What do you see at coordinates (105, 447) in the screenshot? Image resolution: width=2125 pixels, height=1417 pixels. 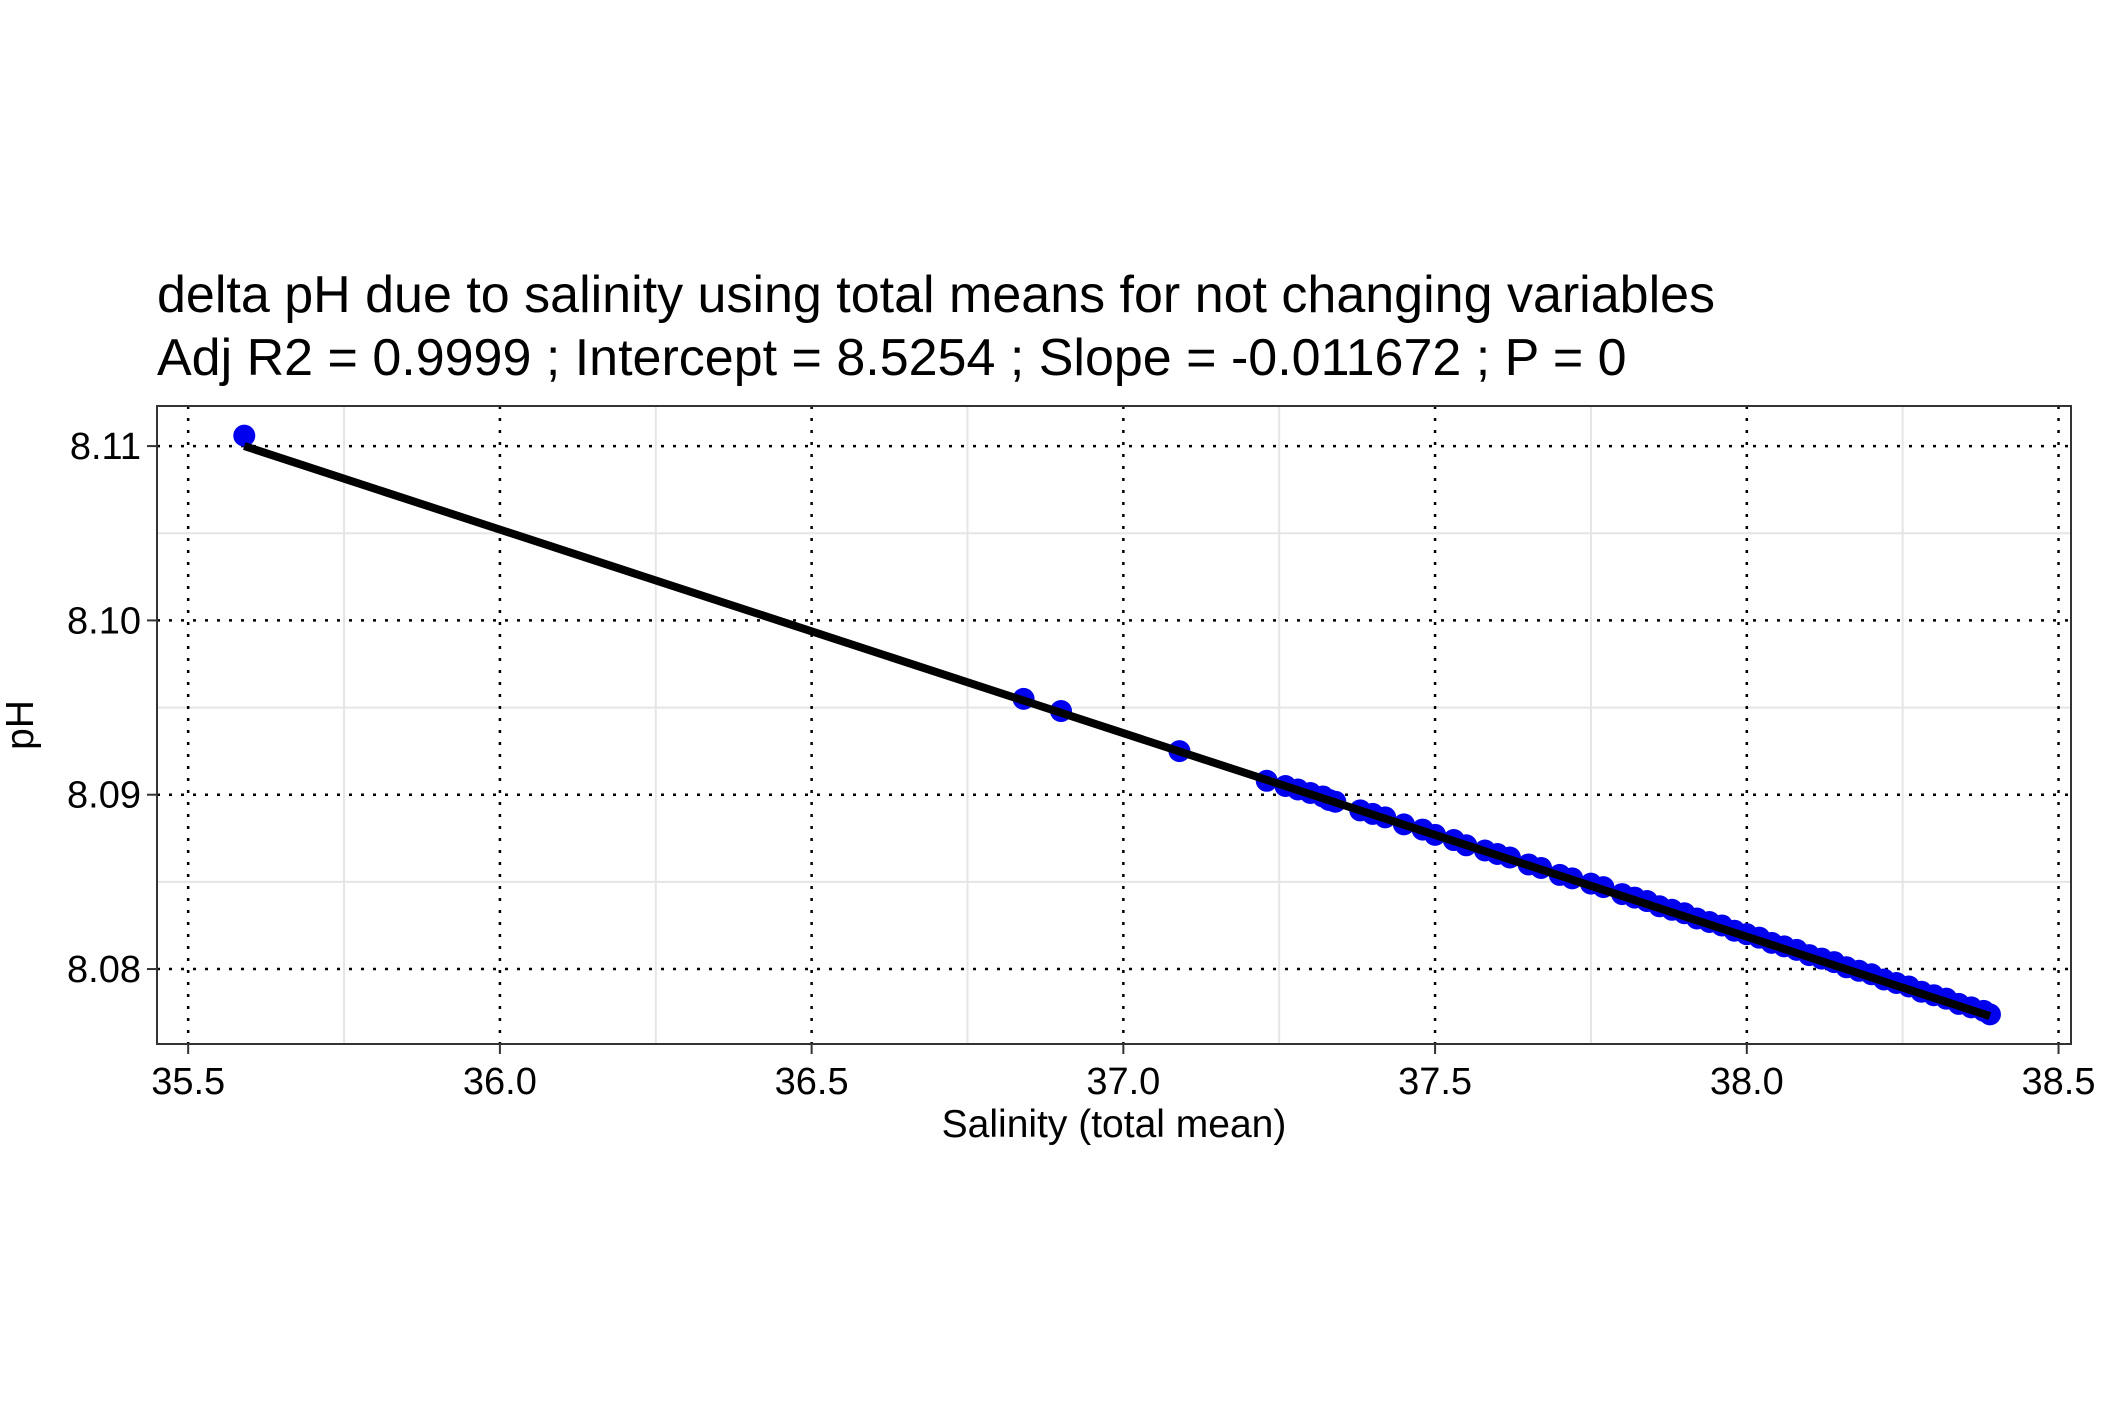 I see `y-tick-label: 8.11` at bounding box center [105, 447].